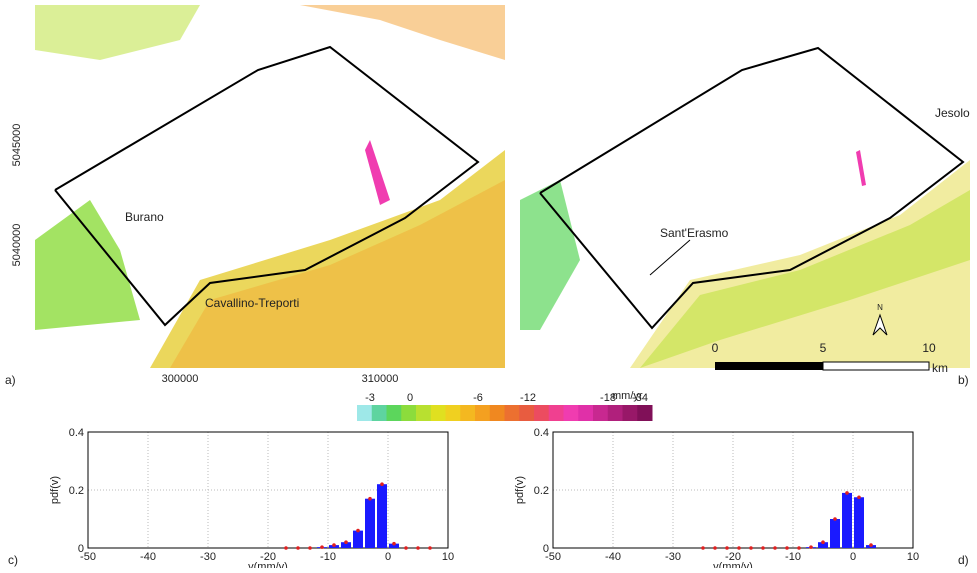 The width and height of the screenshot is (977, 573). What do you see at coordinates (478, 398) in the screenshot?
I see `colorbar-label: -6` at bounding box center [478, 398].